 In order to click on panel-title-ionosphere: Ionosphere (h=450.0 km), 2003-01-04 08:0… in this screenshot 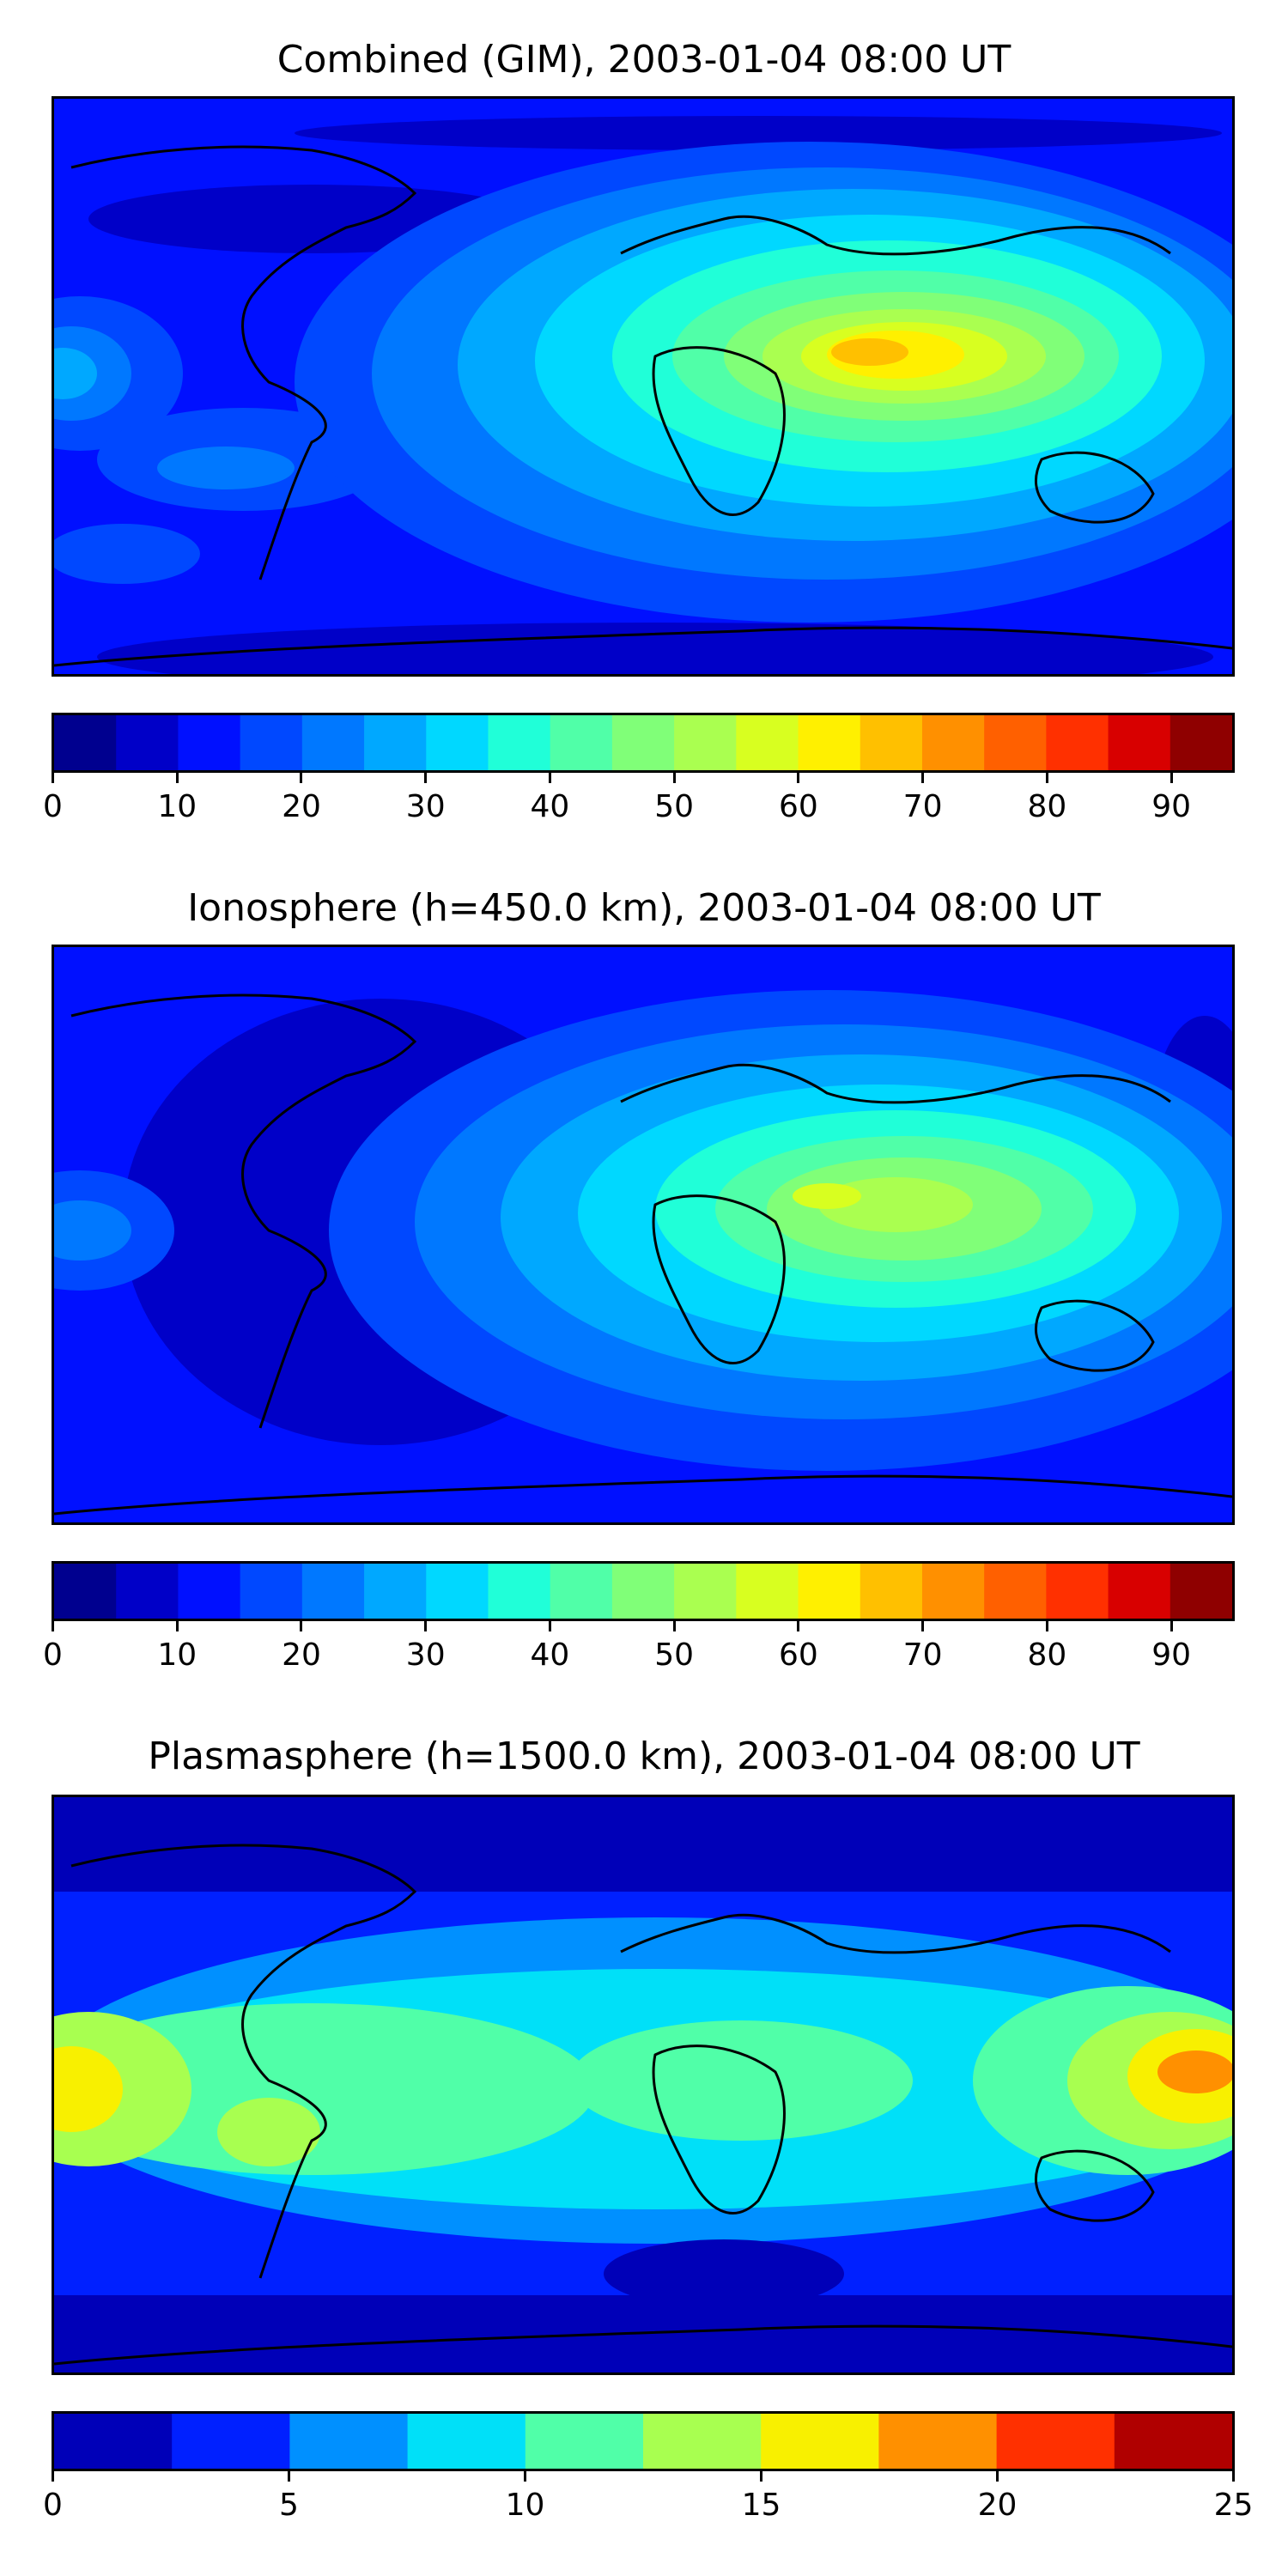, I will do `click(644, 908)`.